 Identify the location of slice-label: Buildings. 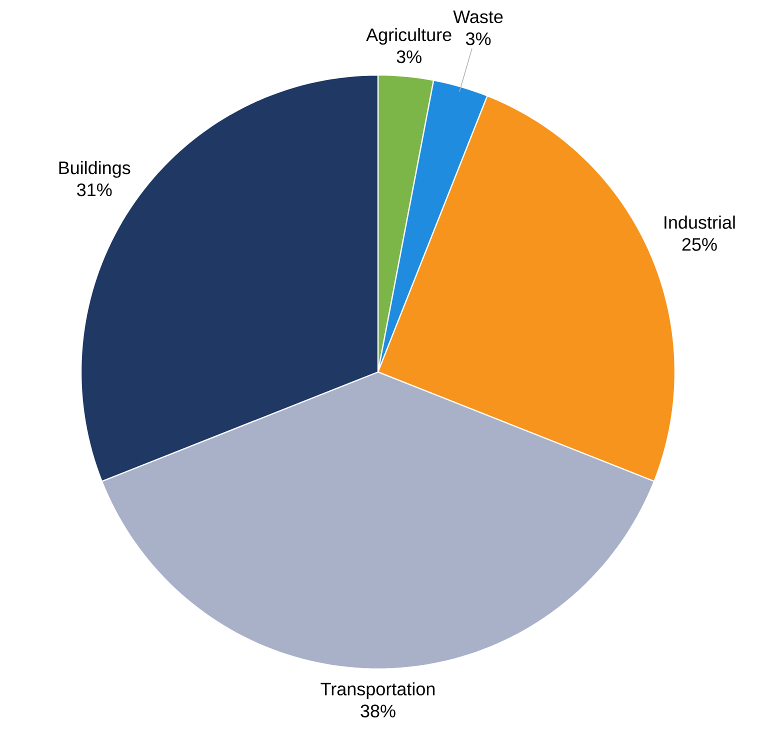
(94, 169).